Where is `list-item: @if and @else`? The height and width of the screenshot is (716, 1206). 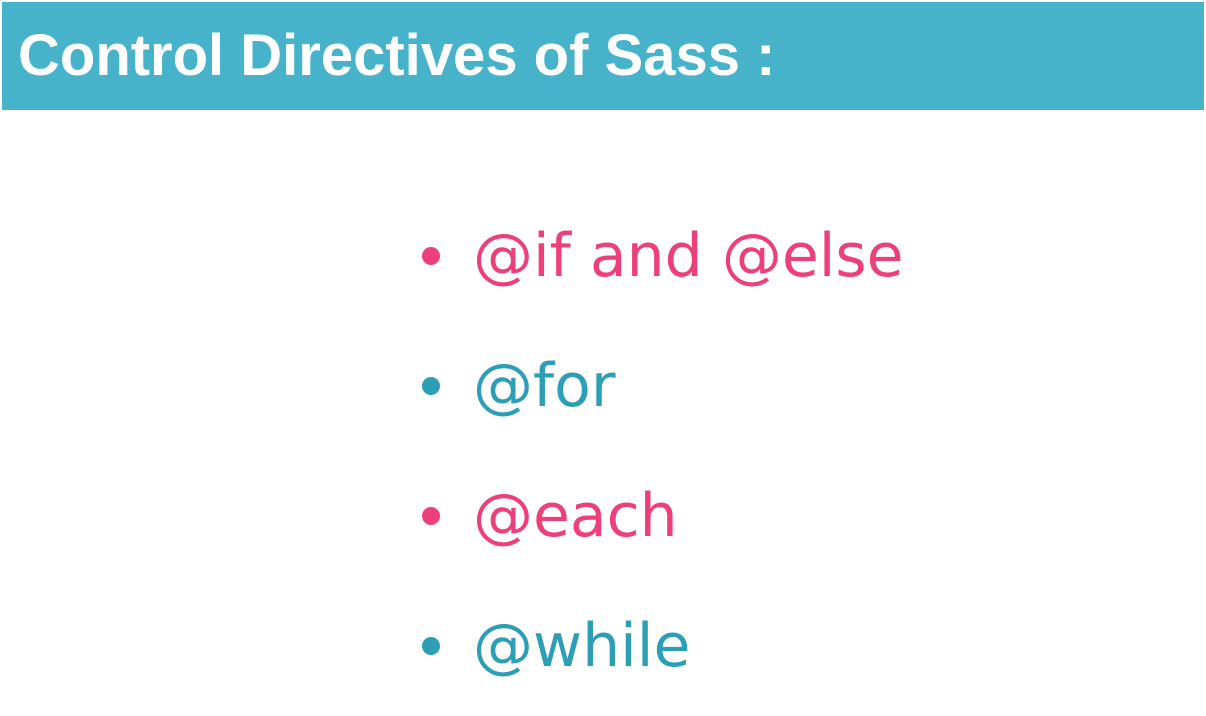
list-item: @if and @else is located at coordinates (662, 285).